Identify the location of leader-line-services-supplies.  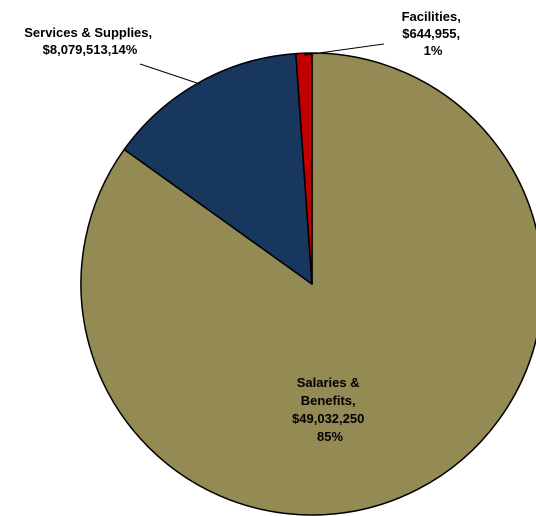
(170, 74).